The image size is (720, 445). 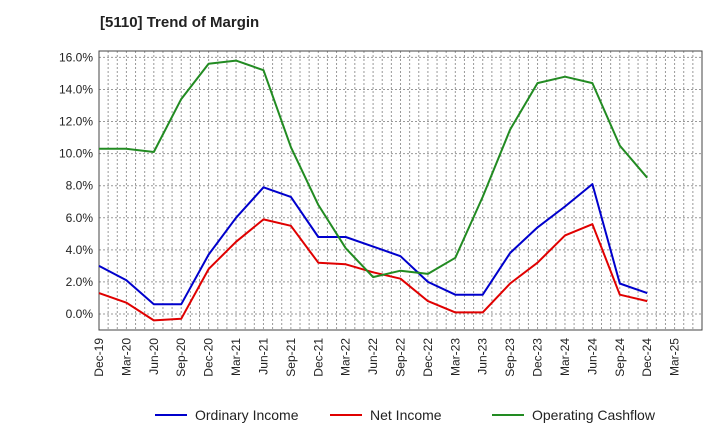 What do you see at coordinates (80, 314) in the screenshot?
I see `y-tick-label: 0.0%` at bounding box center [80, 314].